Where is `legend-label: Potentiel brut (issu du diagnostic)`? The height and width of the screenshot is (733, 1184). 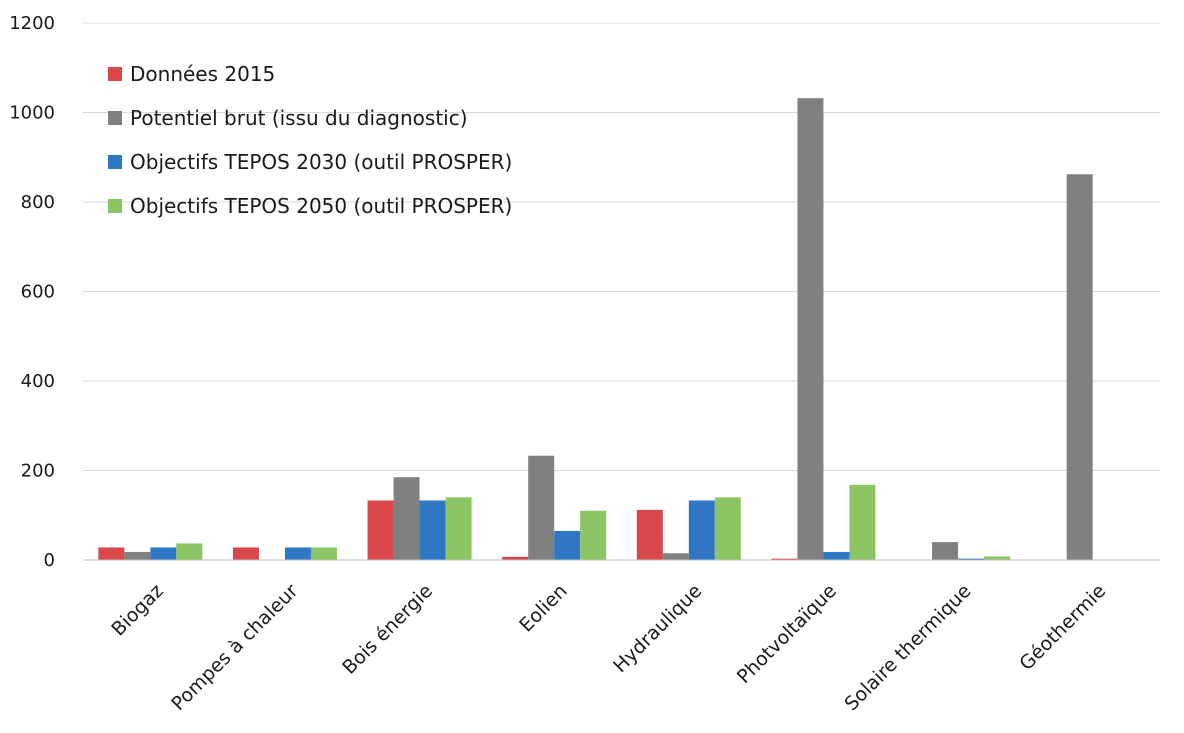
legend-label: Potentiel brut (issu du diagnostic) is located at coordinates (299, 118).